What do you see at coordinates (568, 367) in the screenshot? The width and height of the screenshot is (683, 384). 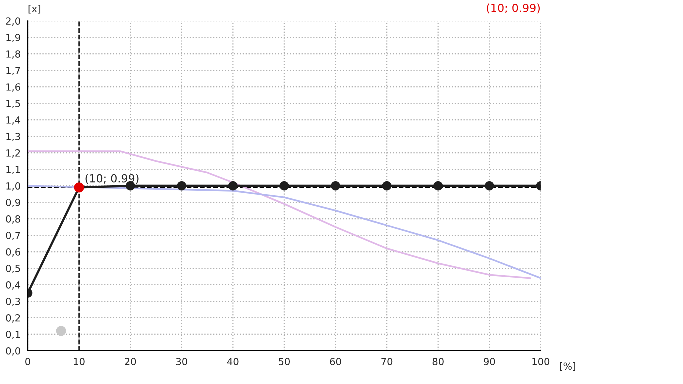 I see `x-axis-title: [%]` at bounding box center [568, 367].